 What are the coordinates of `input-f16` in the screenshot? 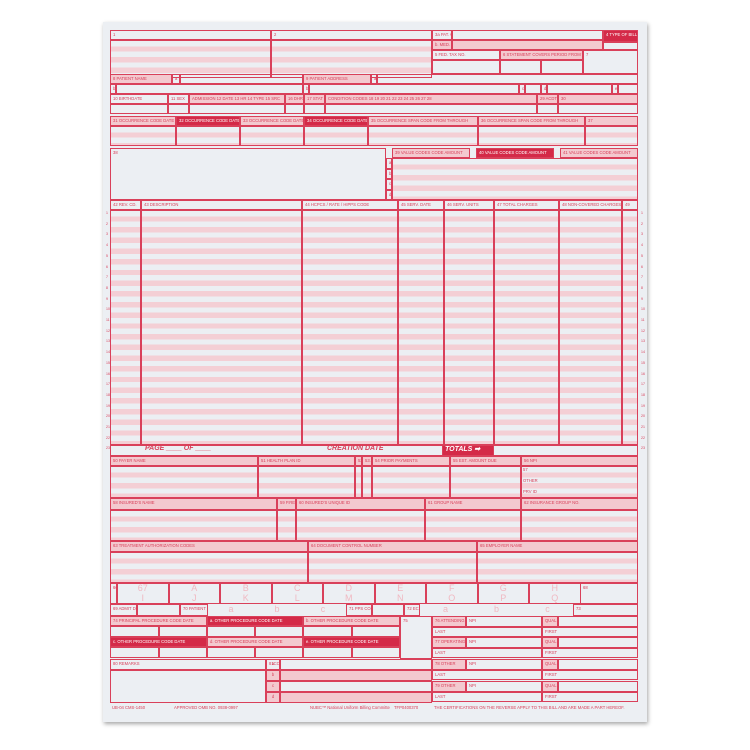 It's located at (294, 109).